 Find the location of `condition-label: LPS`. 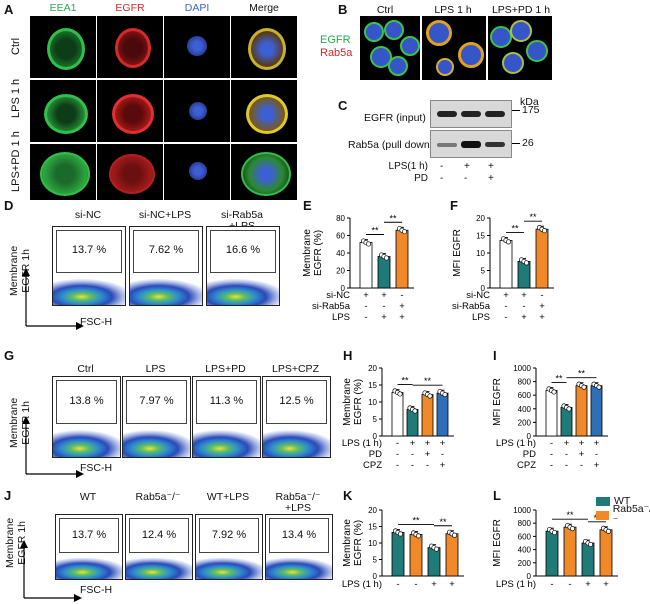

condition-label: LPS is located at coordinates (341, 317).